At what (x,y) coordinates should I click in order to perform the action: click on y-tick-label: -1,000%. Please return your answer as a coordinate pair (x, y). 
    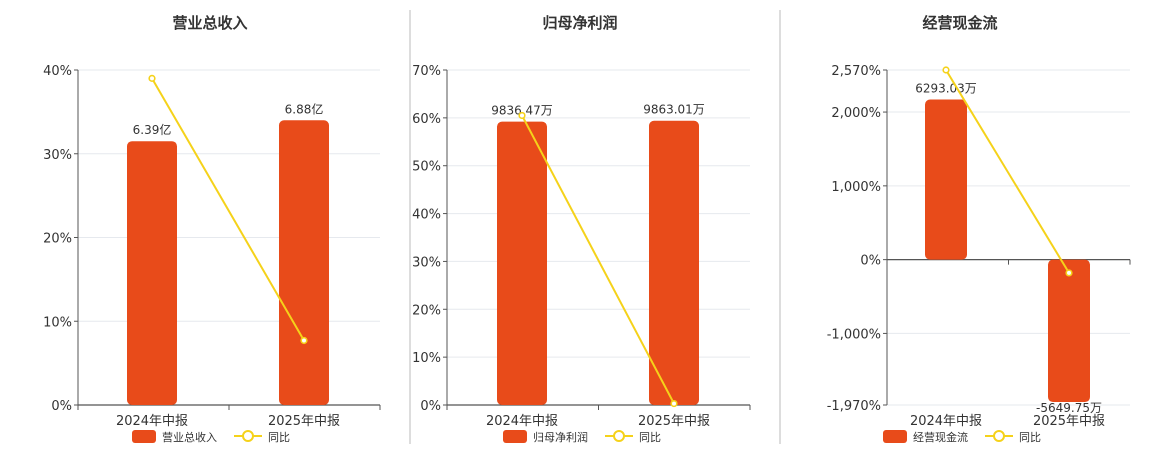
    Looking at the image, I should click on (854, 334).